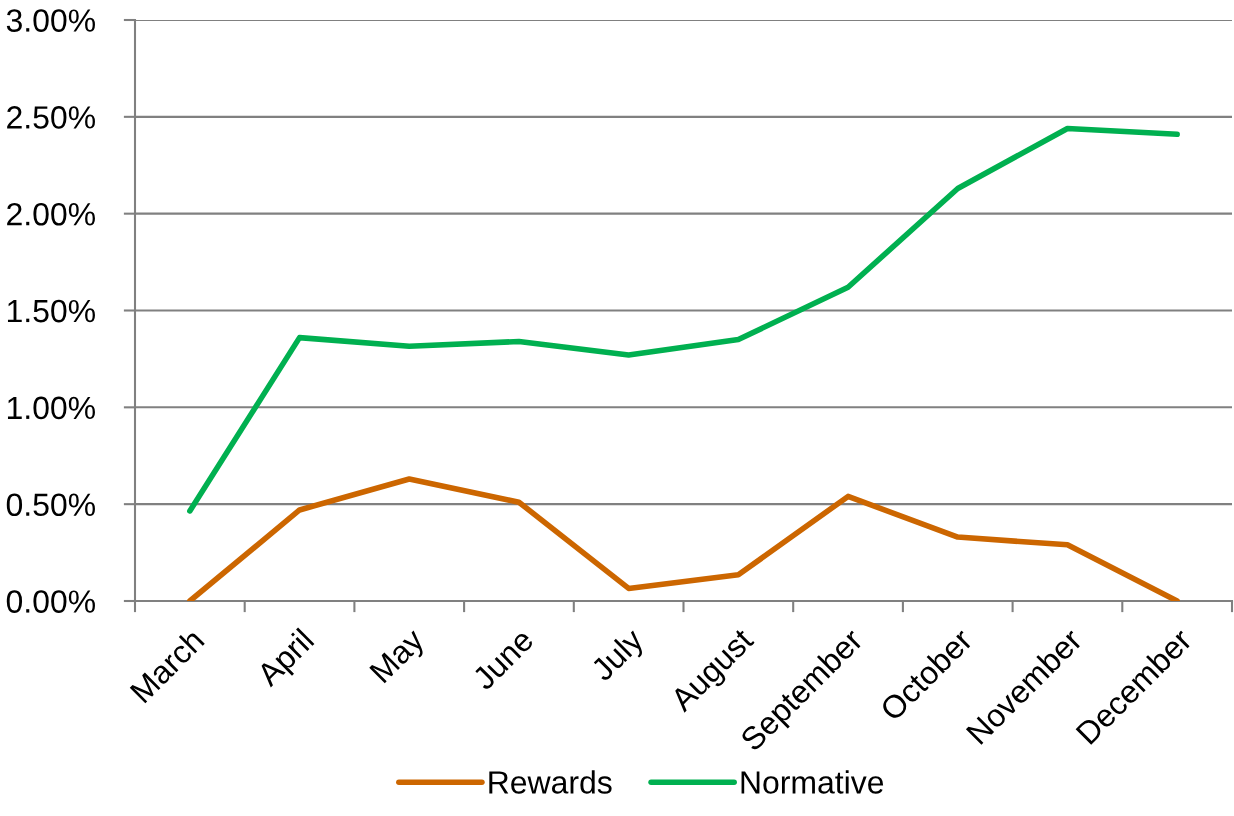 Image resolution: width=1234 pixels, height=816 pixels. I want to click on legend-label: Normative, so click(812, 782).